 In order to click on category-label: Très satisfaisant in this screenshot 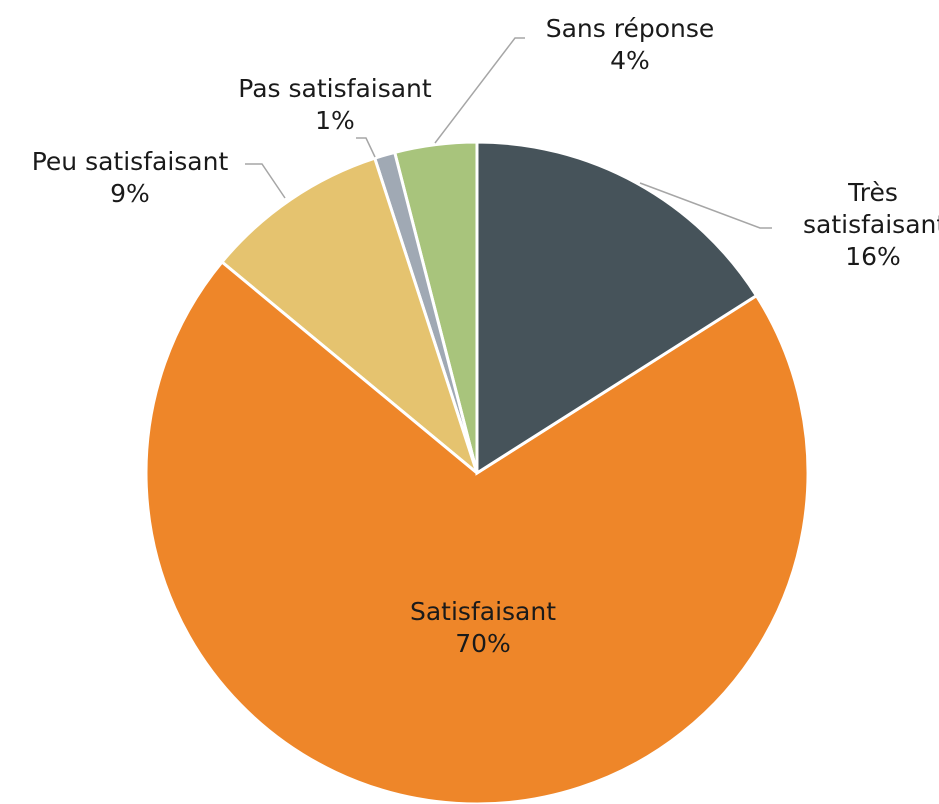, I will do `click(871, 208)`.